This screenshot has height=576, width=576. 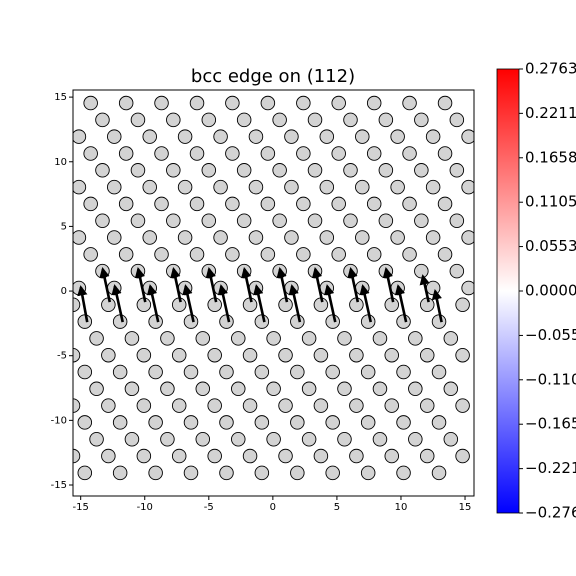 What do you see at coordinates (64, 291) in the screenshot?
I see `y-tick-label: 0` at bounding box center [64, 291].